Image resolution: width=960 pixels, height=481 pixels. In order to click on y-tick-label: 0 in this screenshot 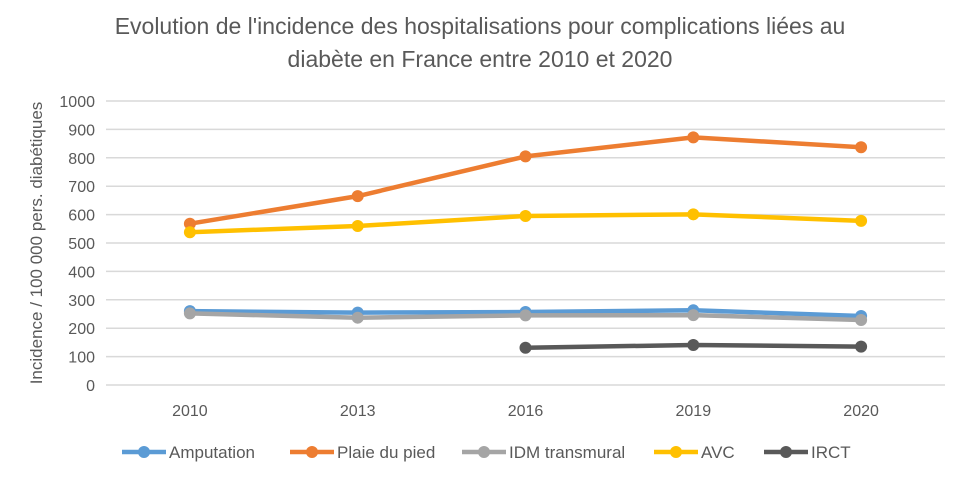, I will do `click(90, 386)`.